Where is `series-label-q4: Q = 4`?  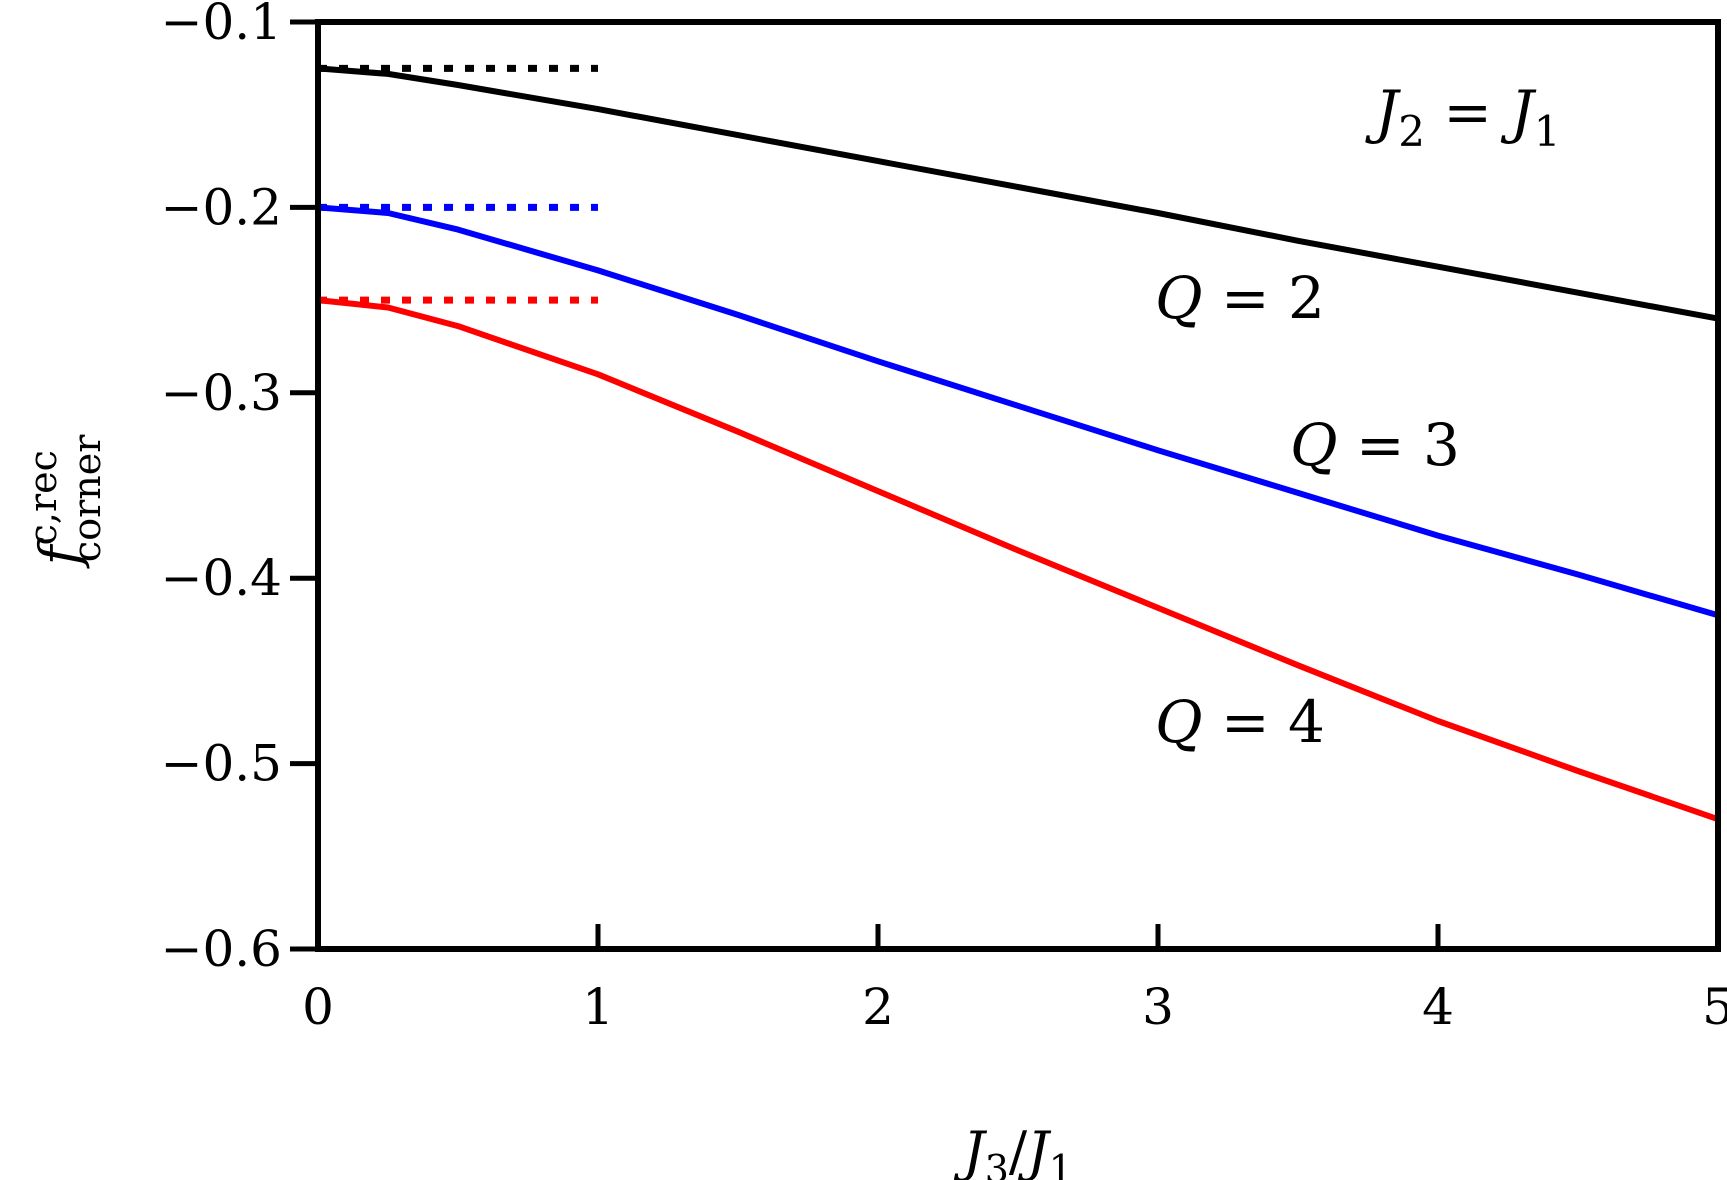
series-label-q4: Q = 4 is located at coordinates (1240, 722).